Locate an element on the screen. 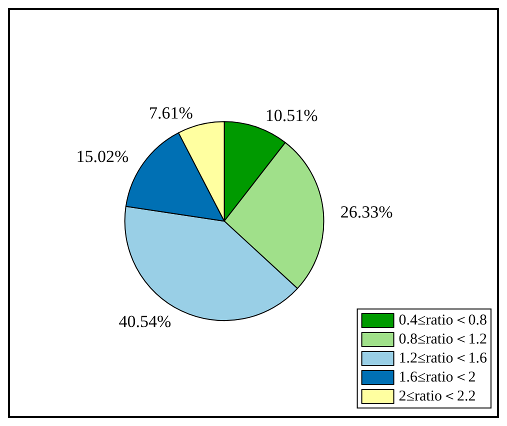  data-label: 15.02% is located at coordinates (102, 156).